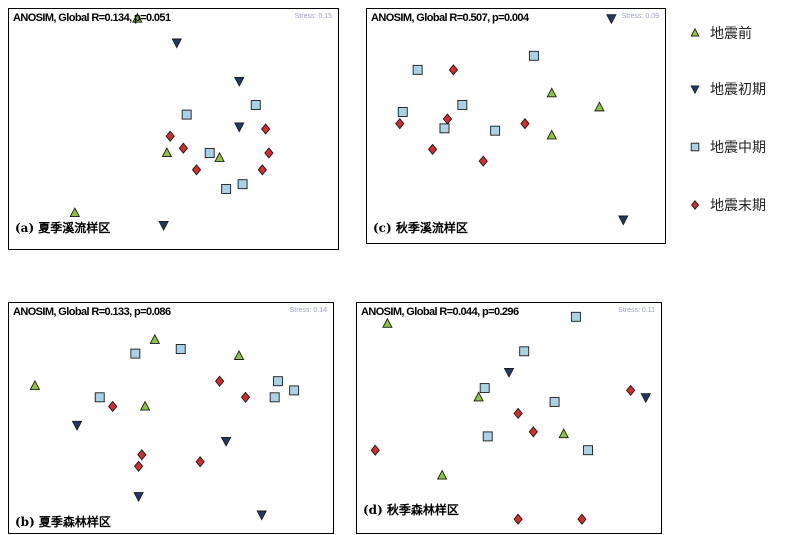 This screenshot has width=796, height=535. I want to click on triangle-up-icon, so click(695, 32).